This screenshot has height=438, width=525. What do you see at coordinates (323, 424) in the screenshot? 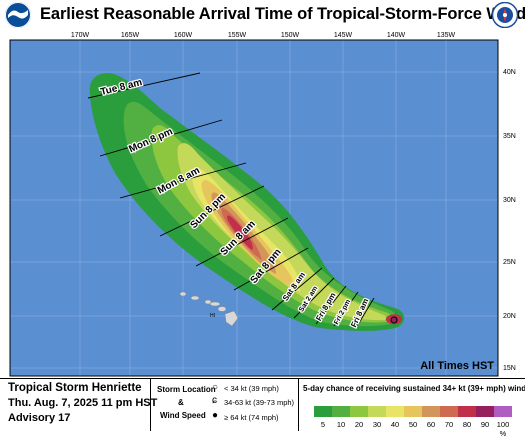
I see `scale-label: 5` at bounding box center [323, 424].